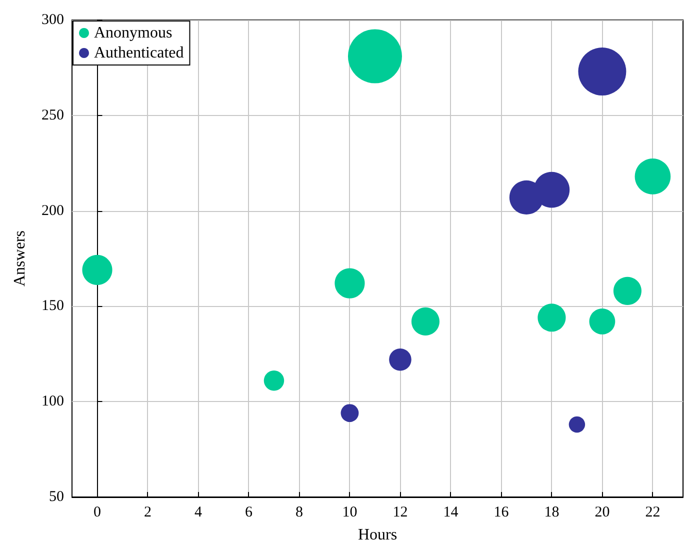 The width and height of the screenshot is (684, 548). I want to click on y-tick-label: 250, so click(53, 115).